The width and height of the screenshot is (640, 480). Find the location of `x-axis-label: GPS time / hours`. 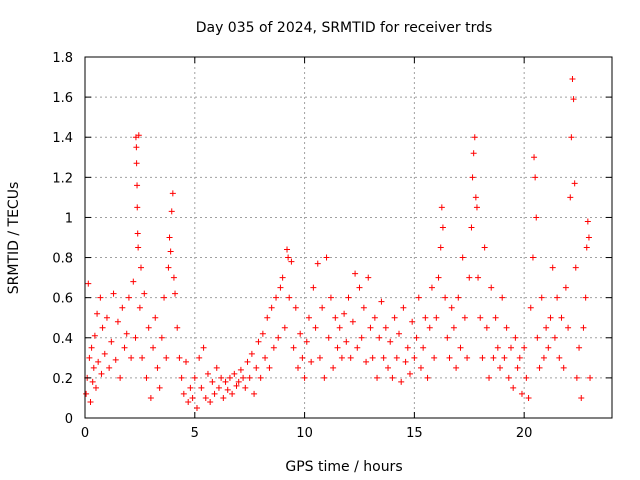

x-axis-label: GPS time / hours is located at coordinates (343, 467).